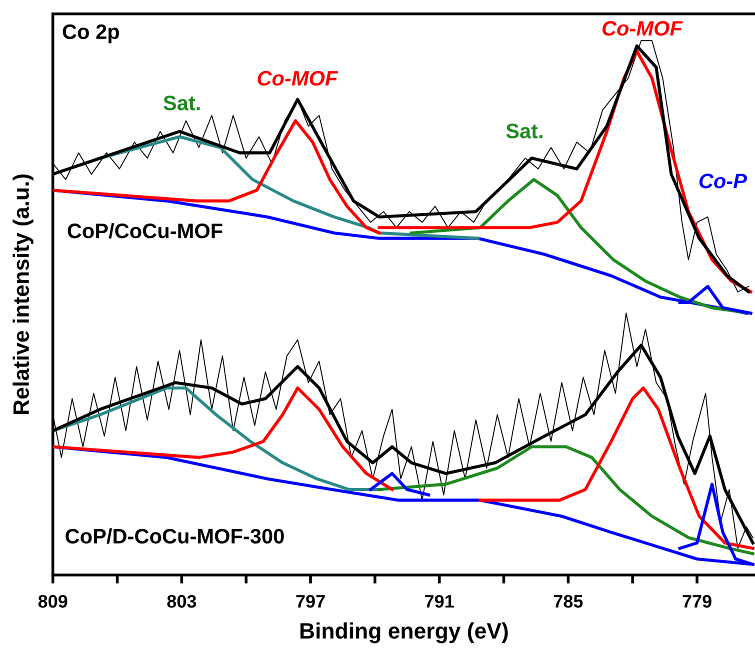 This screenshot has height=651, width=755. I want to click on annotation: Co 2p, so click(90, 34).